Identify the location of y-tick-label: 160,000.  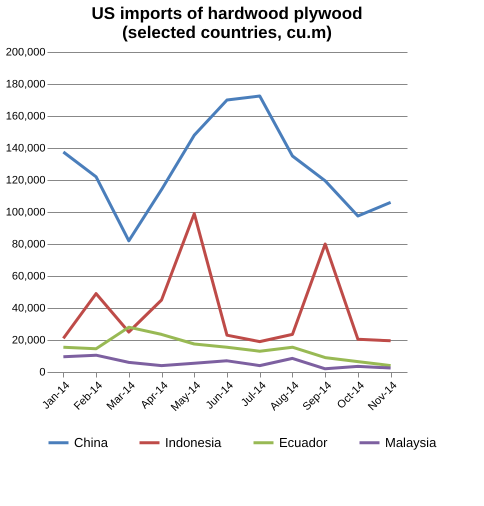
(26, 116).